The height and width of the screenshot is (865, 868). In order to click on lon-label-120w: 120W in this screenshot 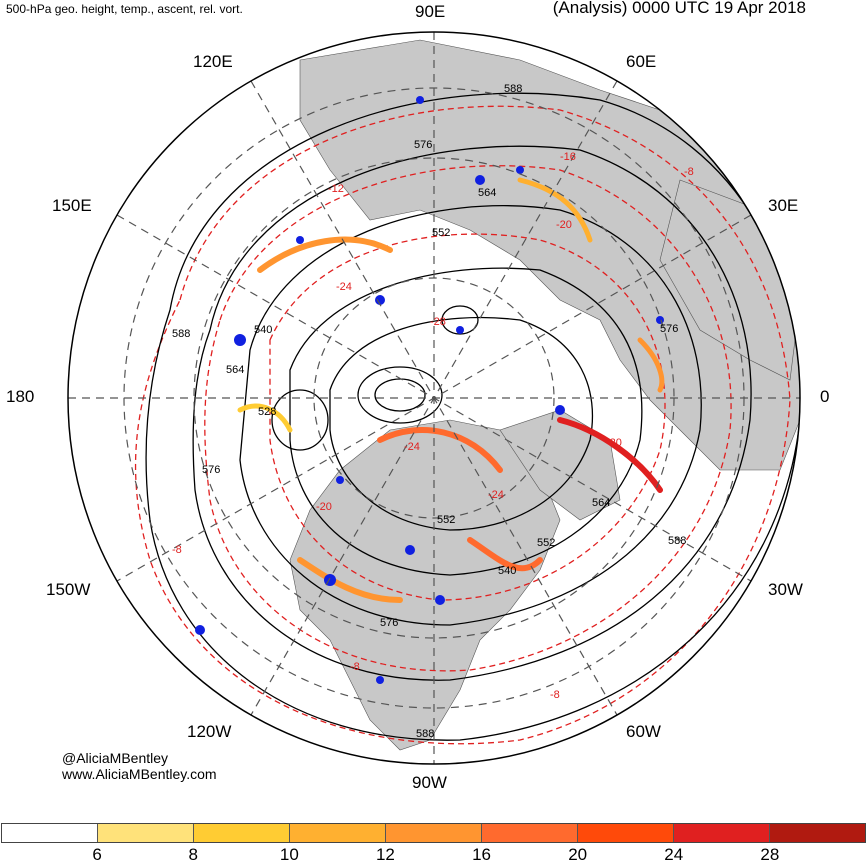, I will do `click(209, 731)`.